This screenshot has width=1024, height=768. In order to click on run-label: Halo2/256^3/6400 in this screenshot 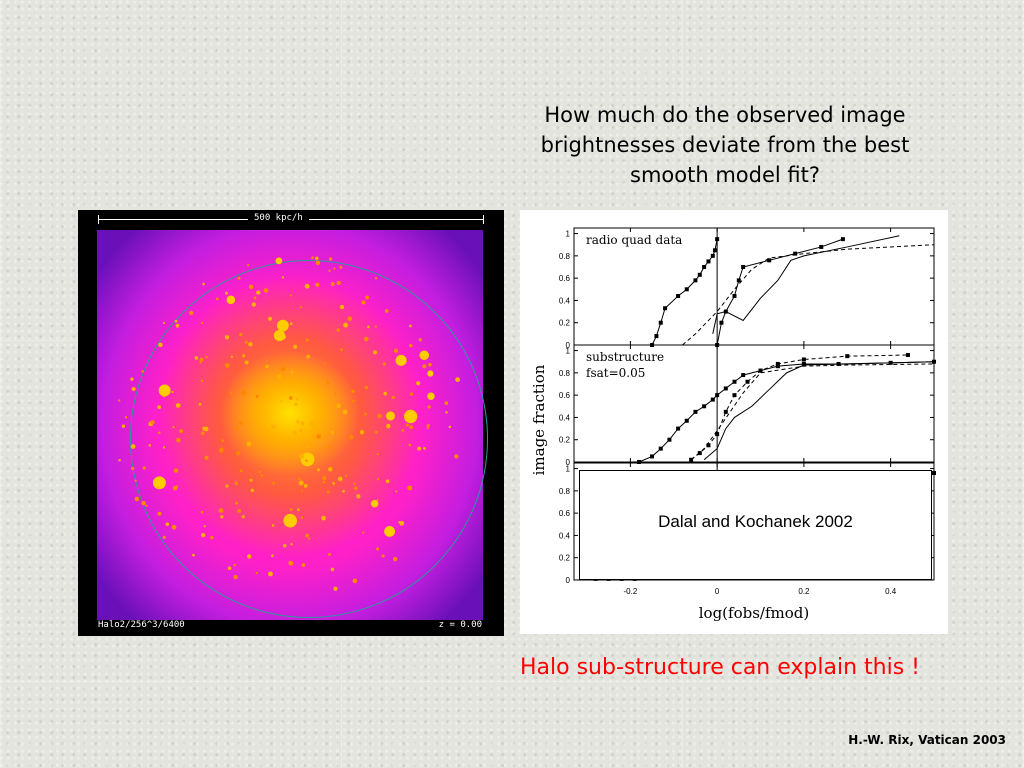, I will do `click(141, 625)`.